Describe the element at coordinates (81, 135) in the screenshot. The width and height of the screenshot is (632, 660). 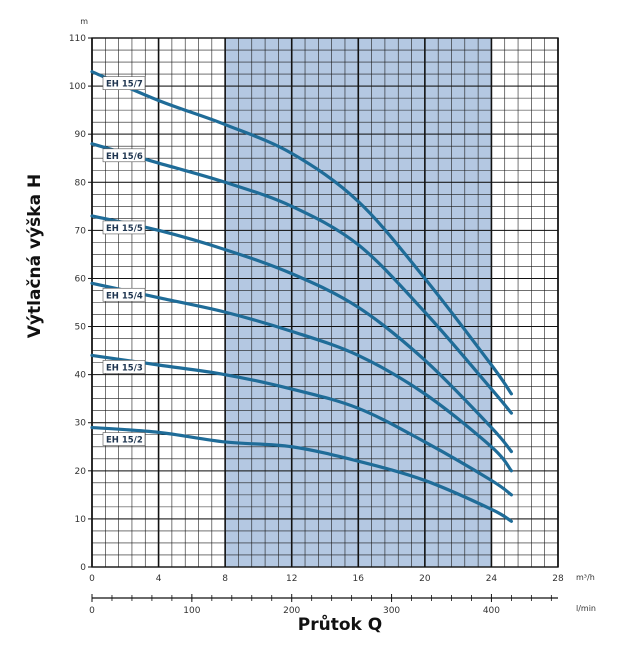
I see `y-tick-label: 90` at that location.